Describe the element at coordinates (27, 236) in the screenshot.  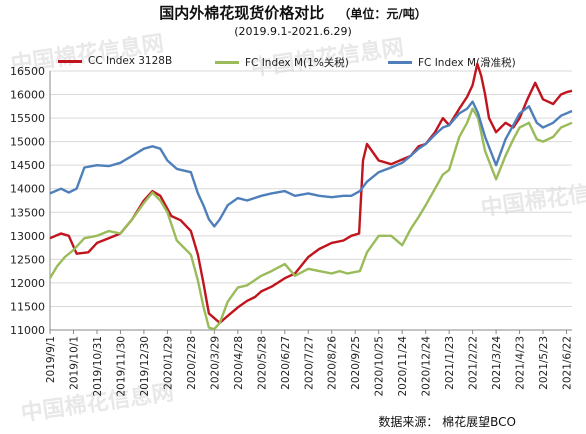
I see `y-tick-label: 13000` at that location.